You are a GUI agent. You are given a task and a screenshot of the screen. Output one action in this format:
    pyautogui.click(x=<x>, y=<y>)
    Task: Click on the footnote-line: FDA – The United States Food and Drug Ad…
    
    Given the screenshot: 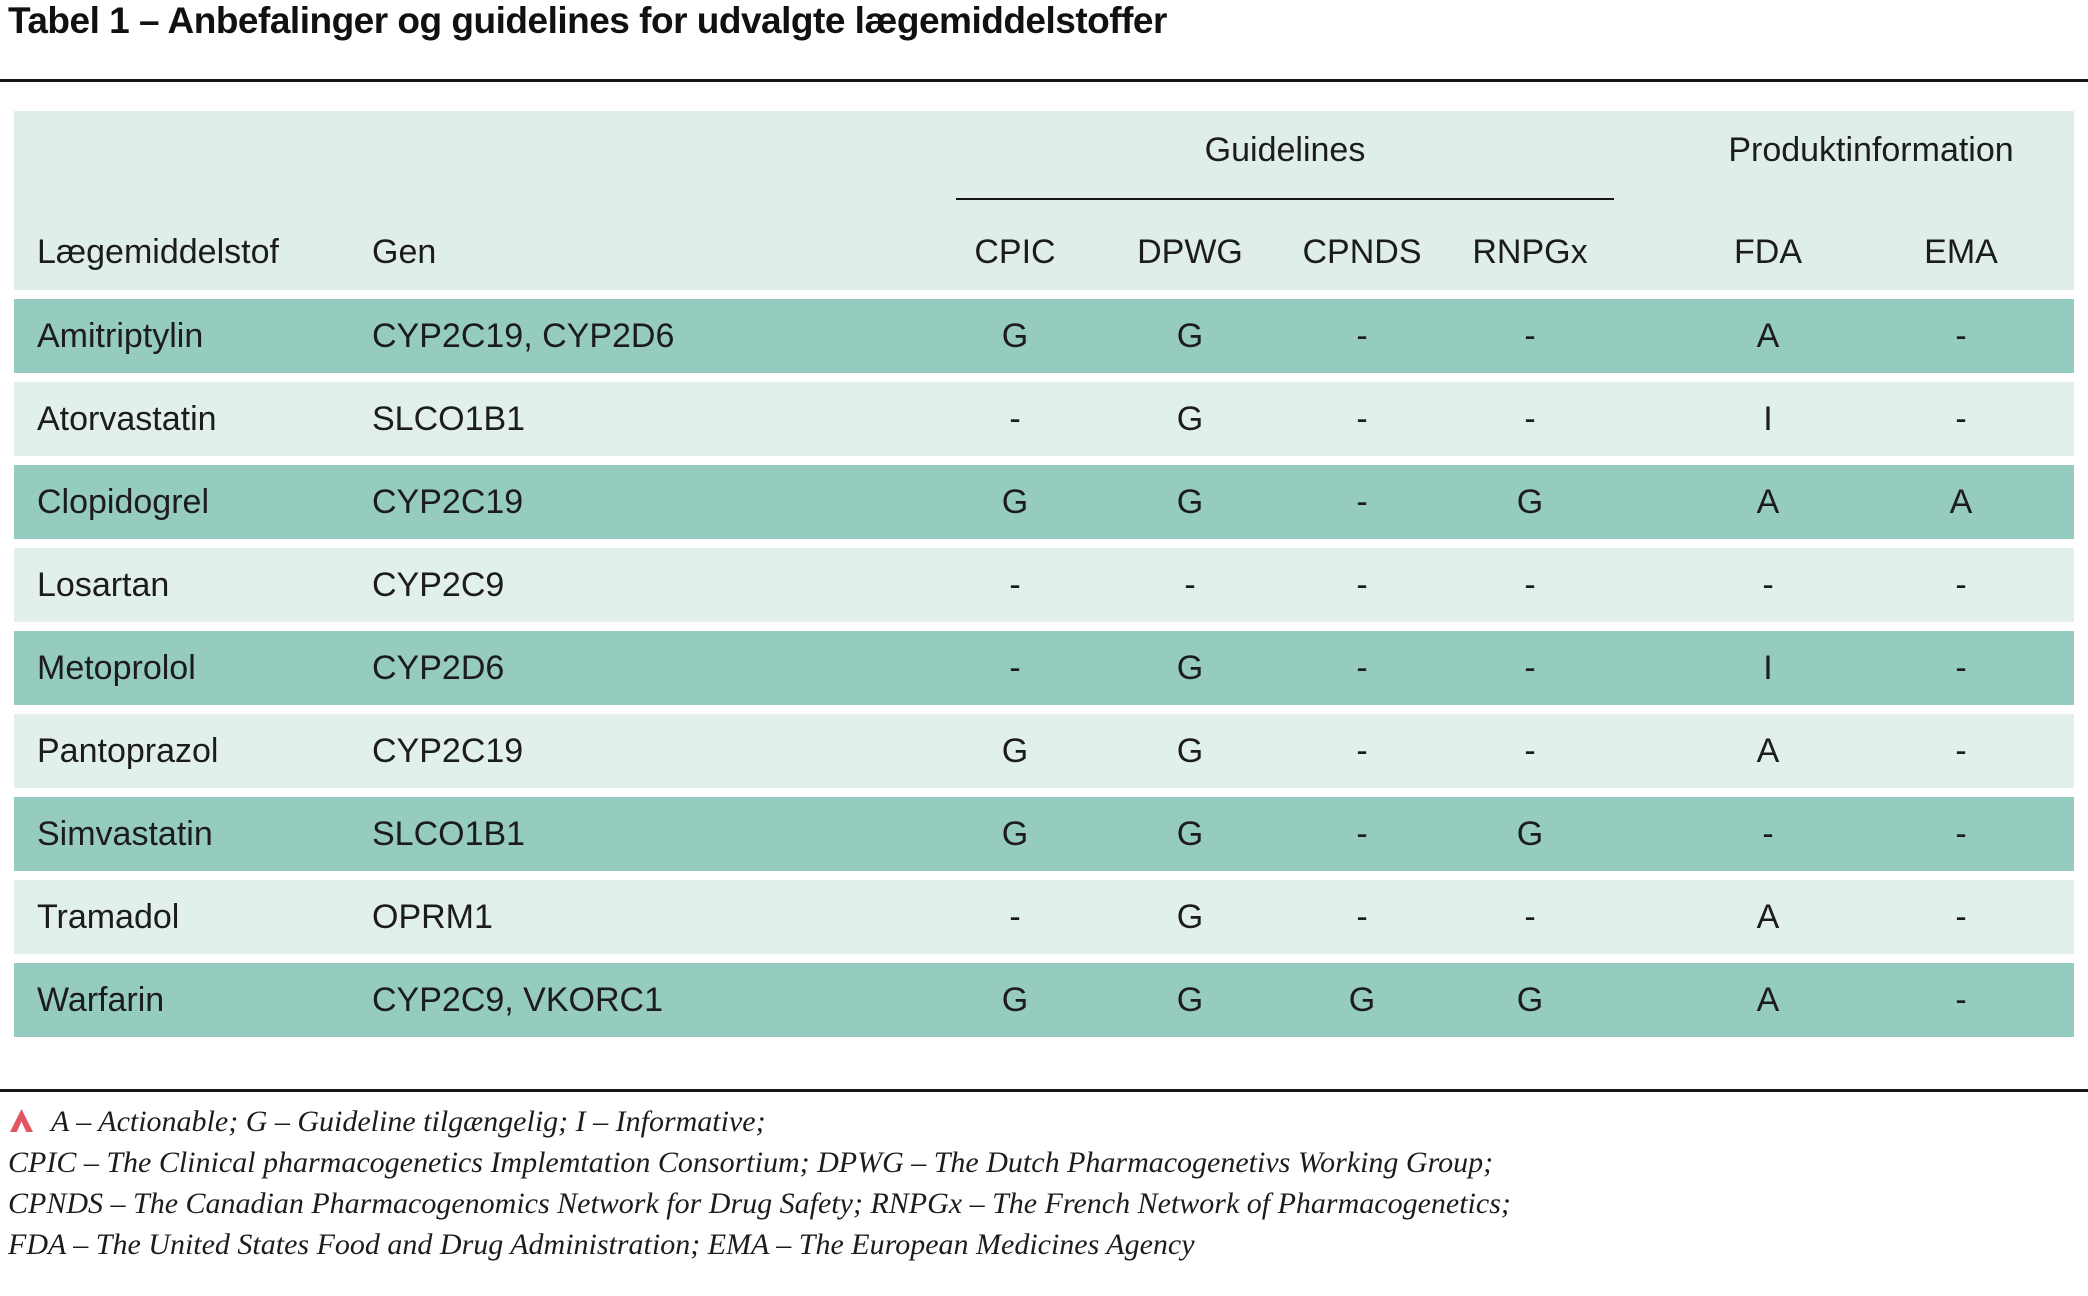 What is the action you would take?
    pyautogui.click(x=601, y=1244)
    